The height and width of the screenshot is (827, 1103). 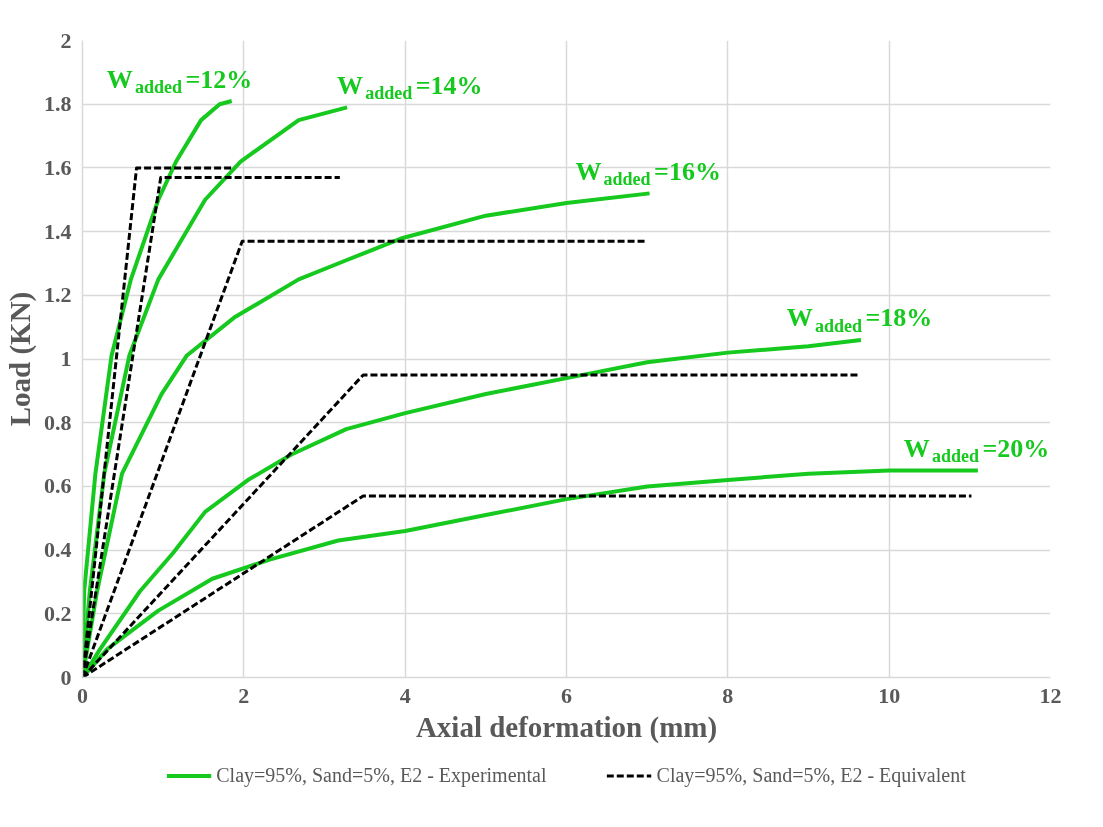 What do you see at coordinates (58, 613) in the screenshot?
I see `y-tick-label: 0.2` at bounding box center [58, 613].